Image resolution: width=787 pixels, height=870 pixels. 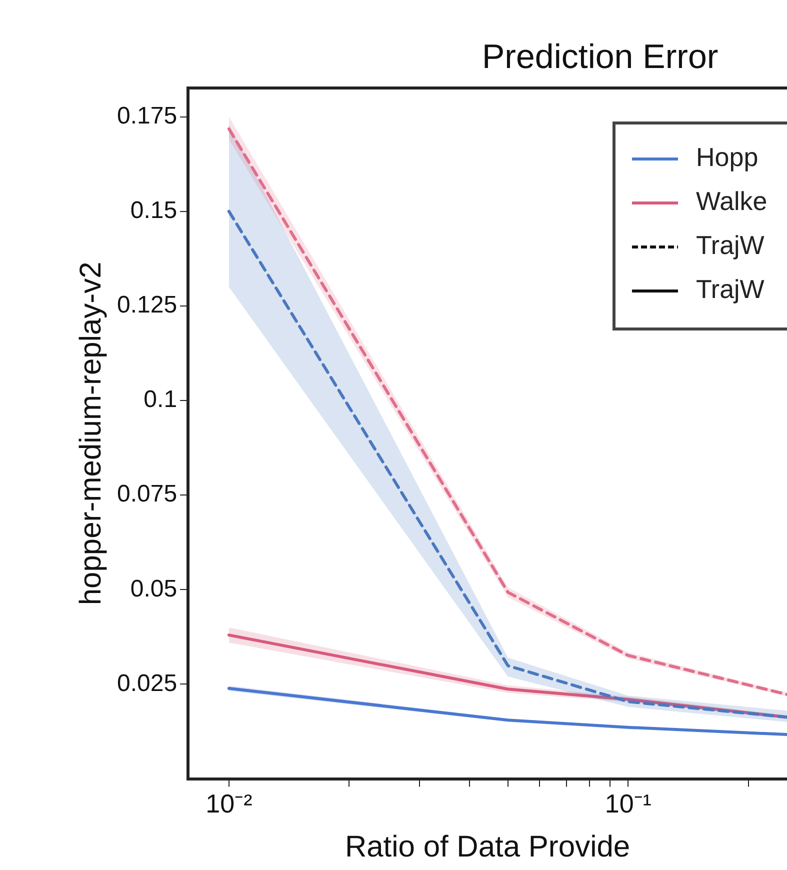 What do you see at coordinates (600, 57) in the screenshot?
I see `chart-title: Prediction Error` at bounding box center [600, 57].